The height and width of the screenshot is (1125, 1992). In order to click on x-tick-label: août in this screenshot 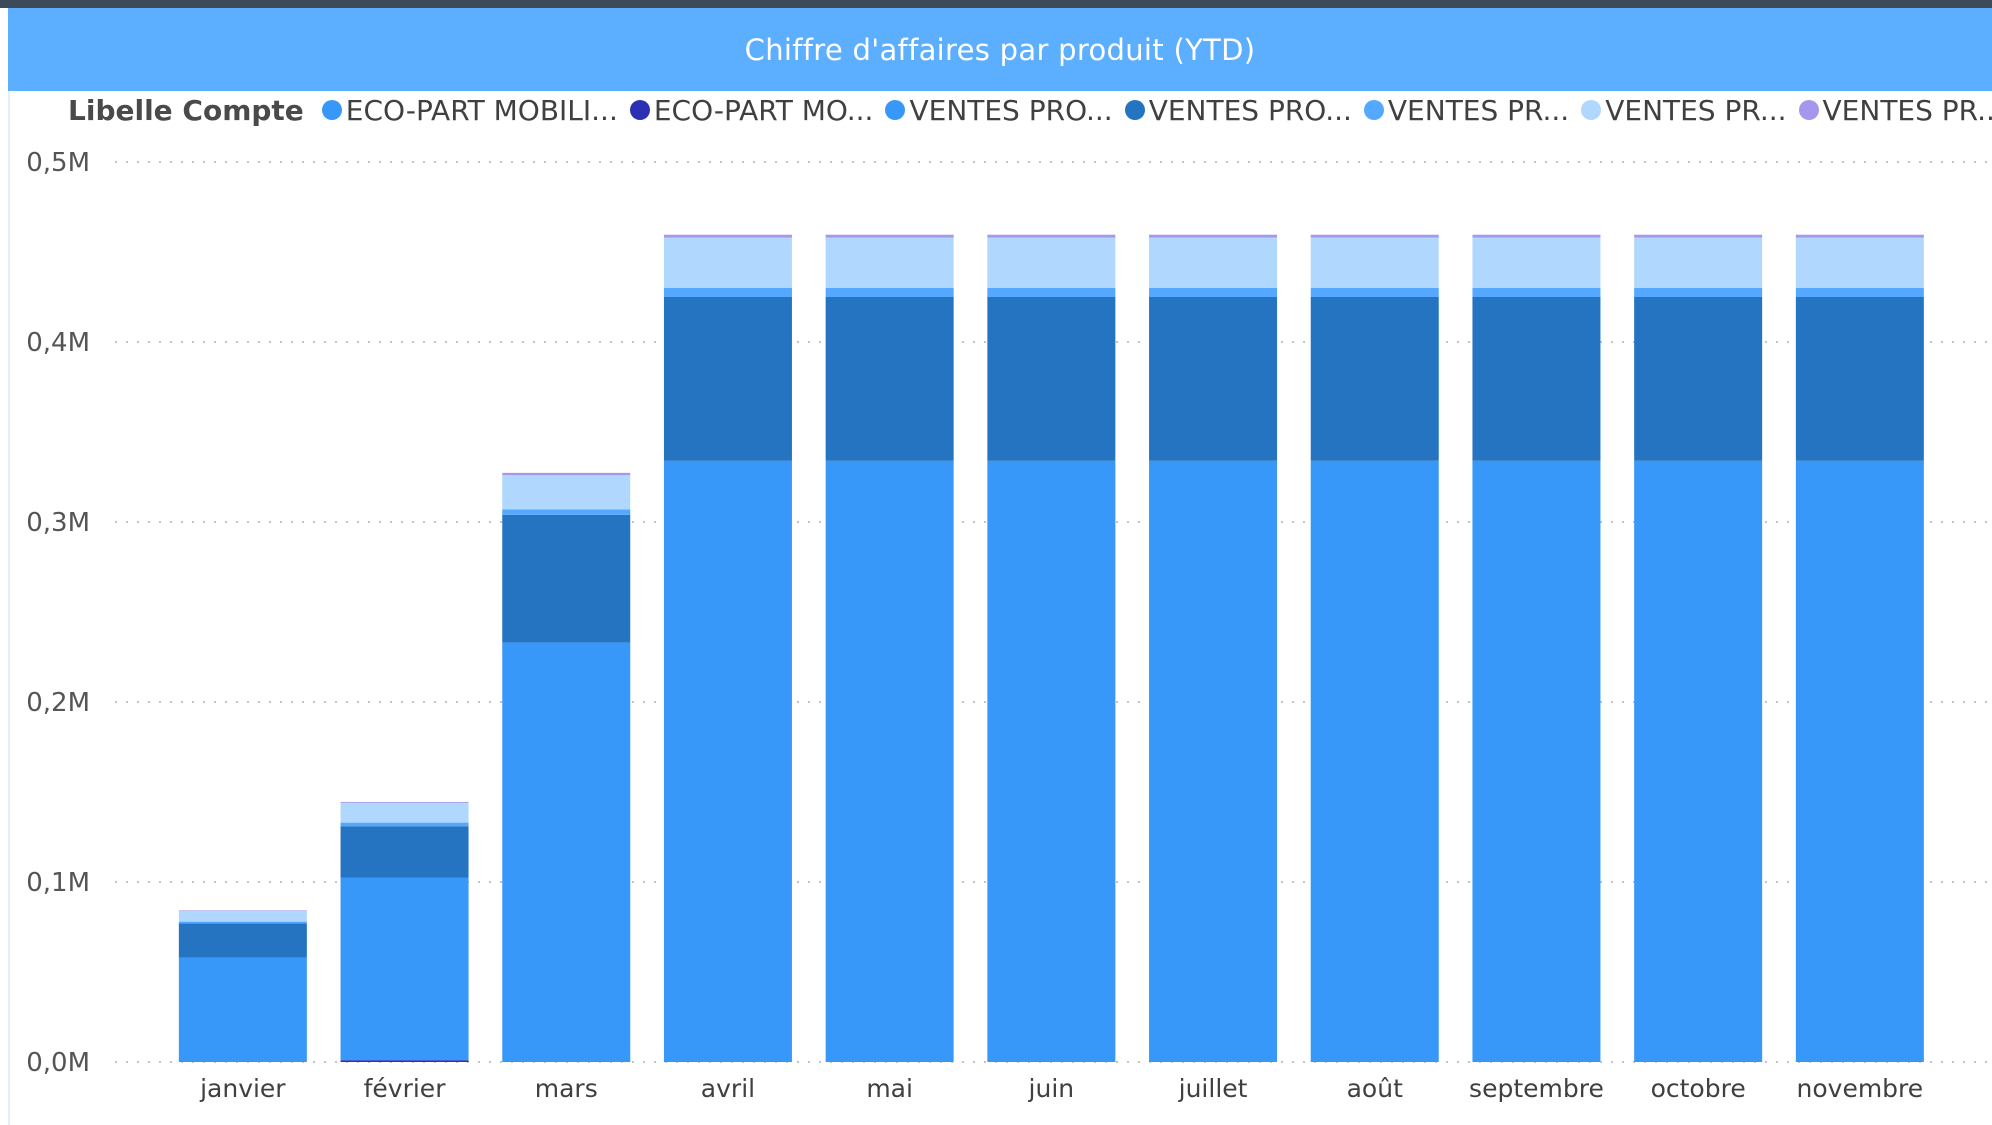, I will do `click(1375, 1088)`.